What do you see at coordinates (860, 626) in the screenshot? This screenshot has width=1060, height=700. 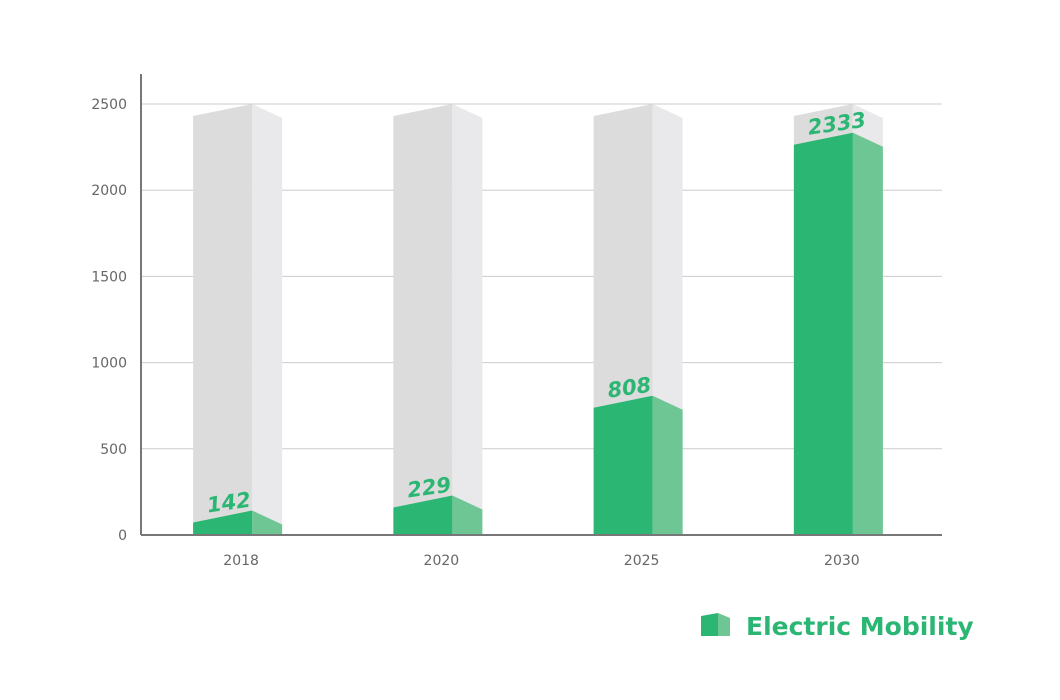 I see `legend-label: Electric Mobility` at bounding box center [860, 626].